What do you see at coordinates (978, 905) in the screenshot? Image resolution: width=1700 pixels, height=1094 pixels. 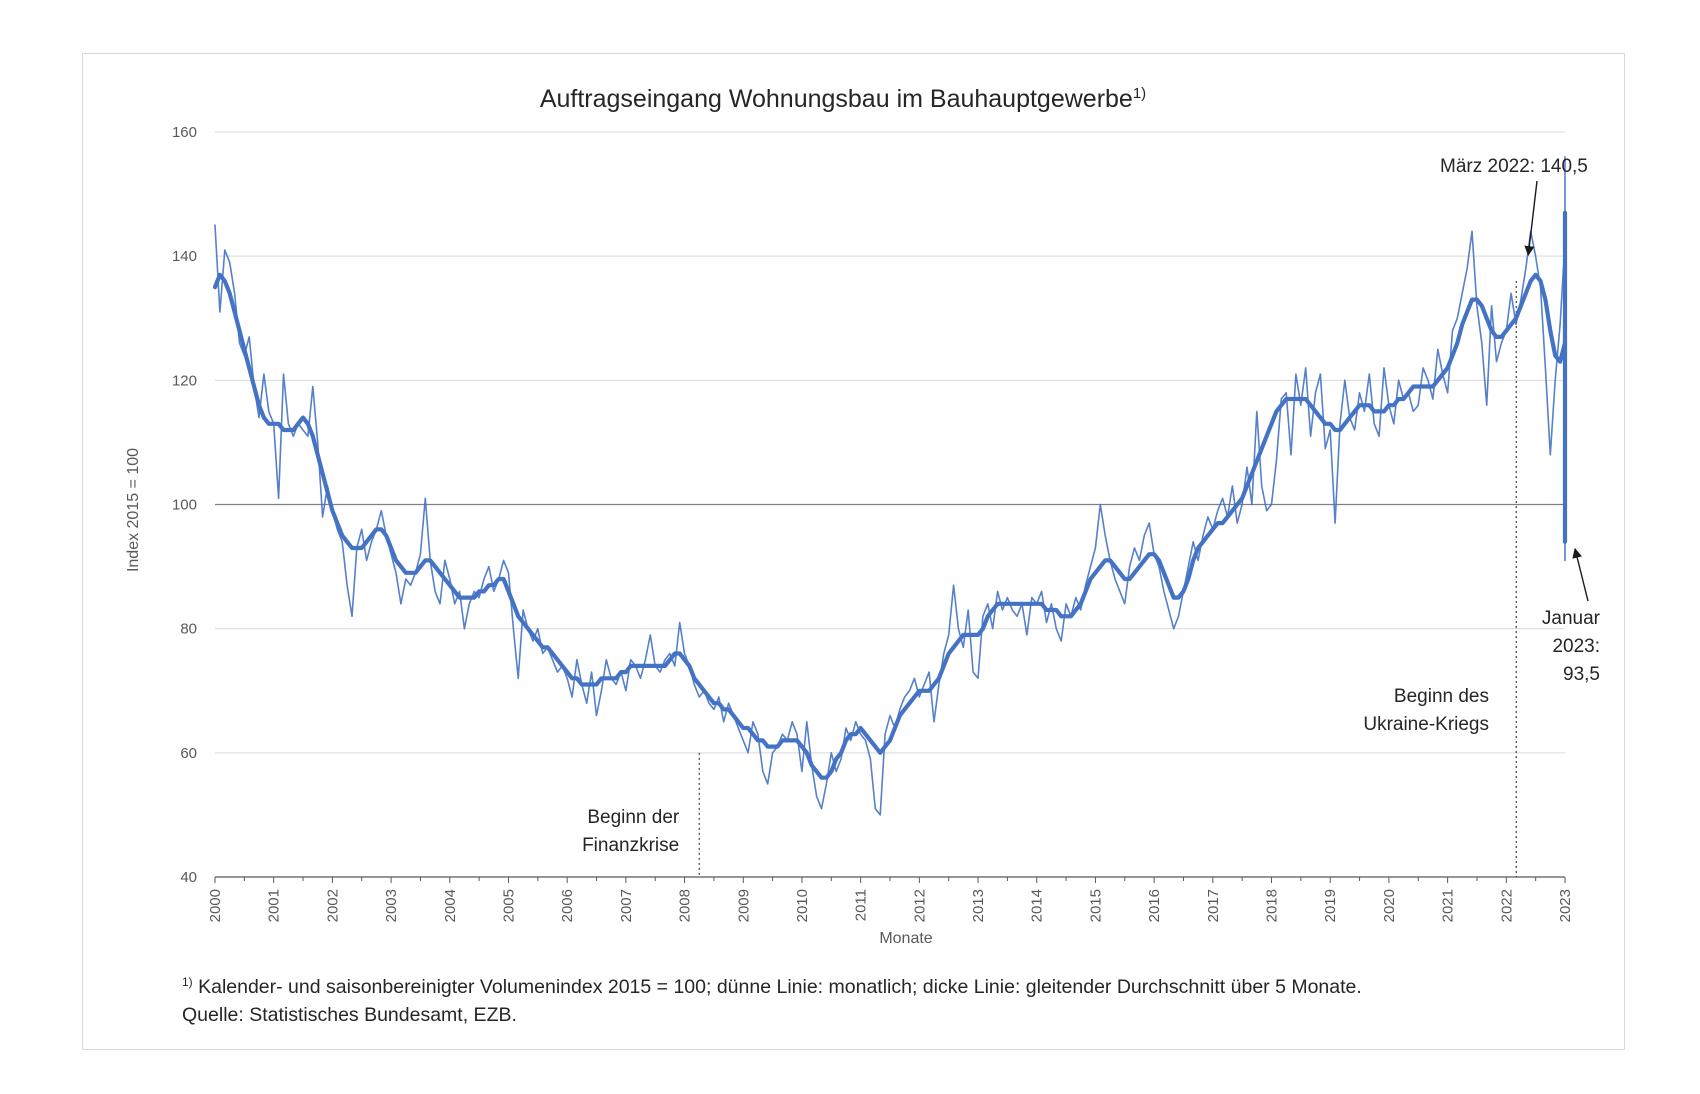 I see `x-tick-label: 2013` at bounding box center [978, 905].